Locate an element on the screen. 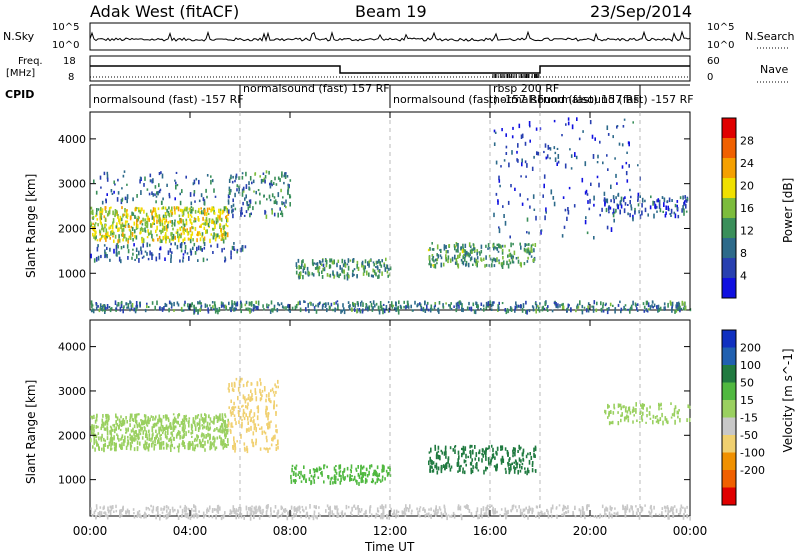  colorbar-tick-label: 200 is located at coordinates (750, 348).